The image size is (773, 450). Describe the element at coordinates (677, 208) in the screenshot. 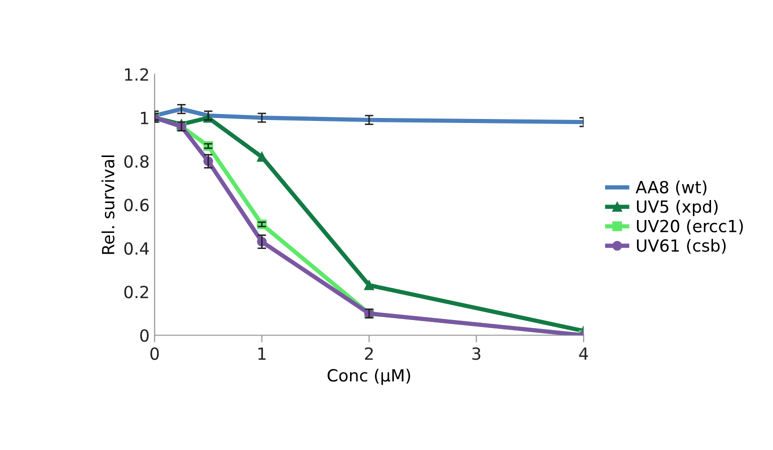

I see `legend-label: UV5 (xpd)` at that location.